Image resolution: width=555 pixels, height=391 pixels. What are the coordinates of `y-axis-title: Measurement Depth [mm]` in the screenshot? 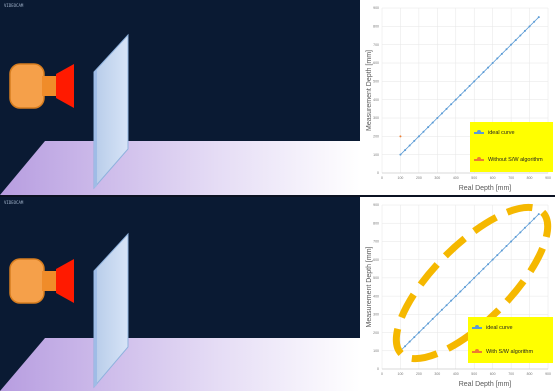 It's located at (369, 90).